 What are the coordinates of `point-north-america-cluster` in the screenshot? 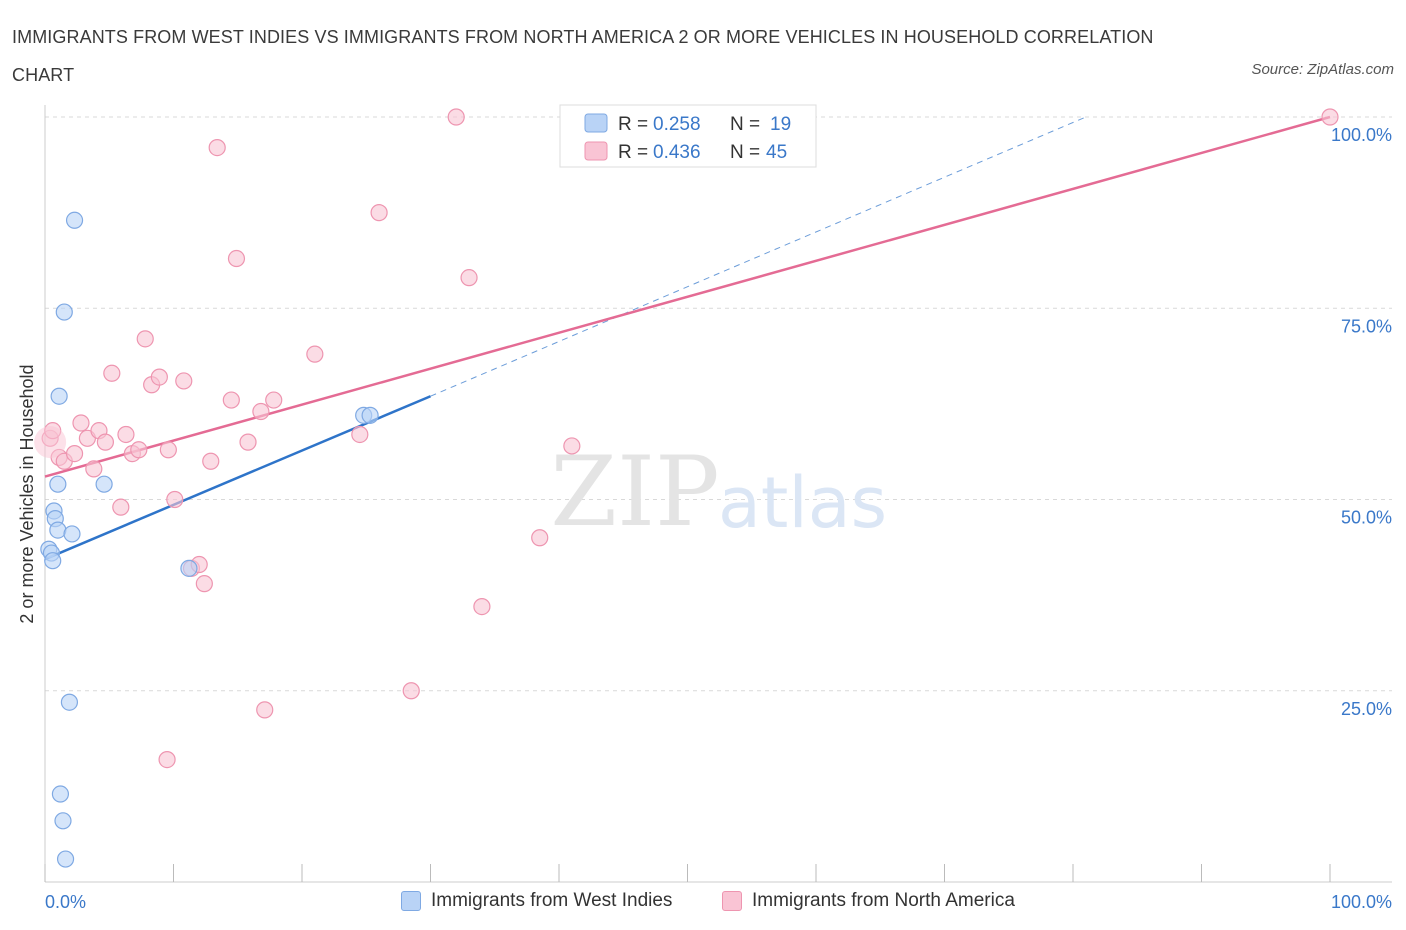 It's located at (50, 442).